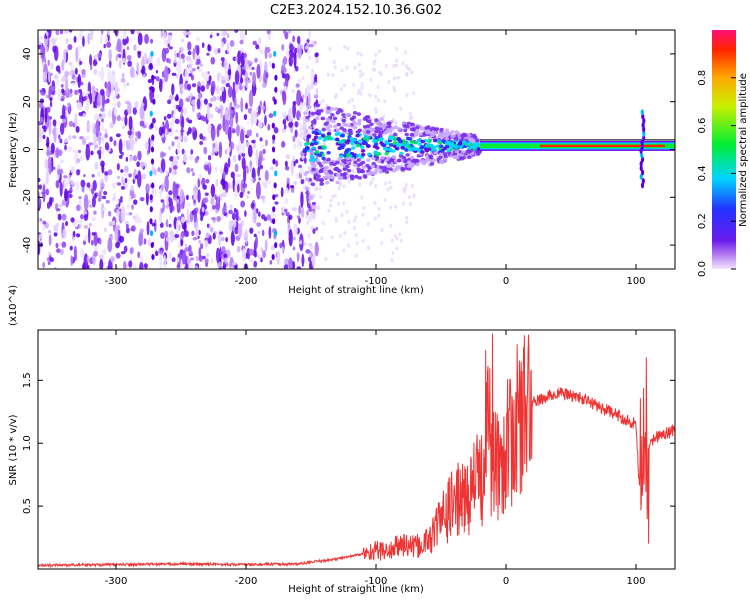  I want to click on heatmap-streak-cell, so click(151, 221).